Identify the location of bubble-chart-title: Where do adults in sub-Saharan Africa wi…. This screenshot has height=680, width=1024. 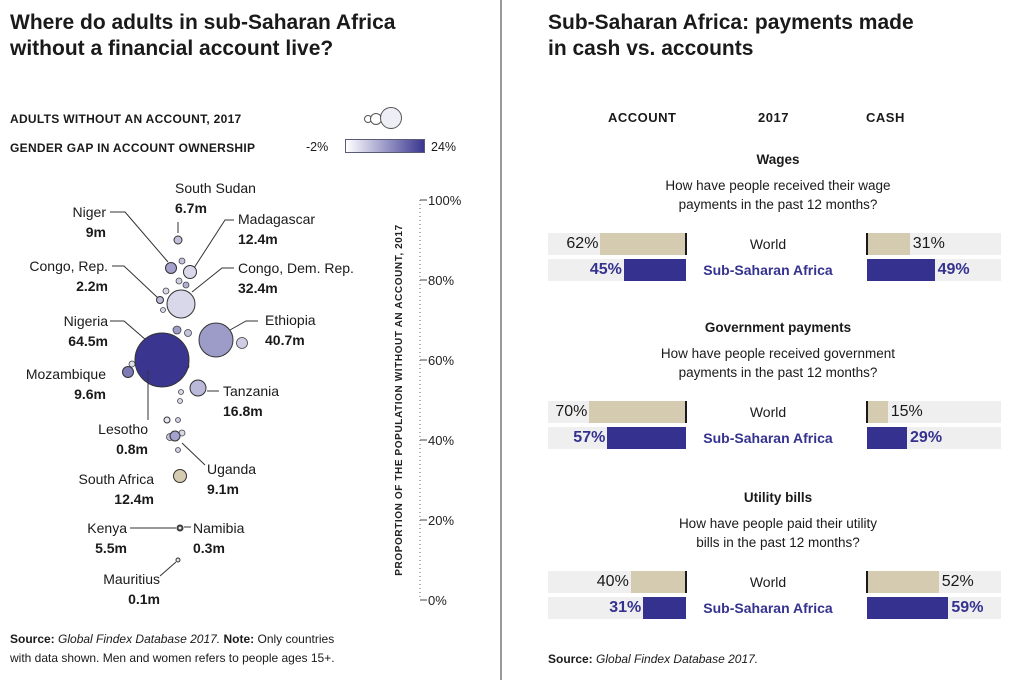
(250, 36).